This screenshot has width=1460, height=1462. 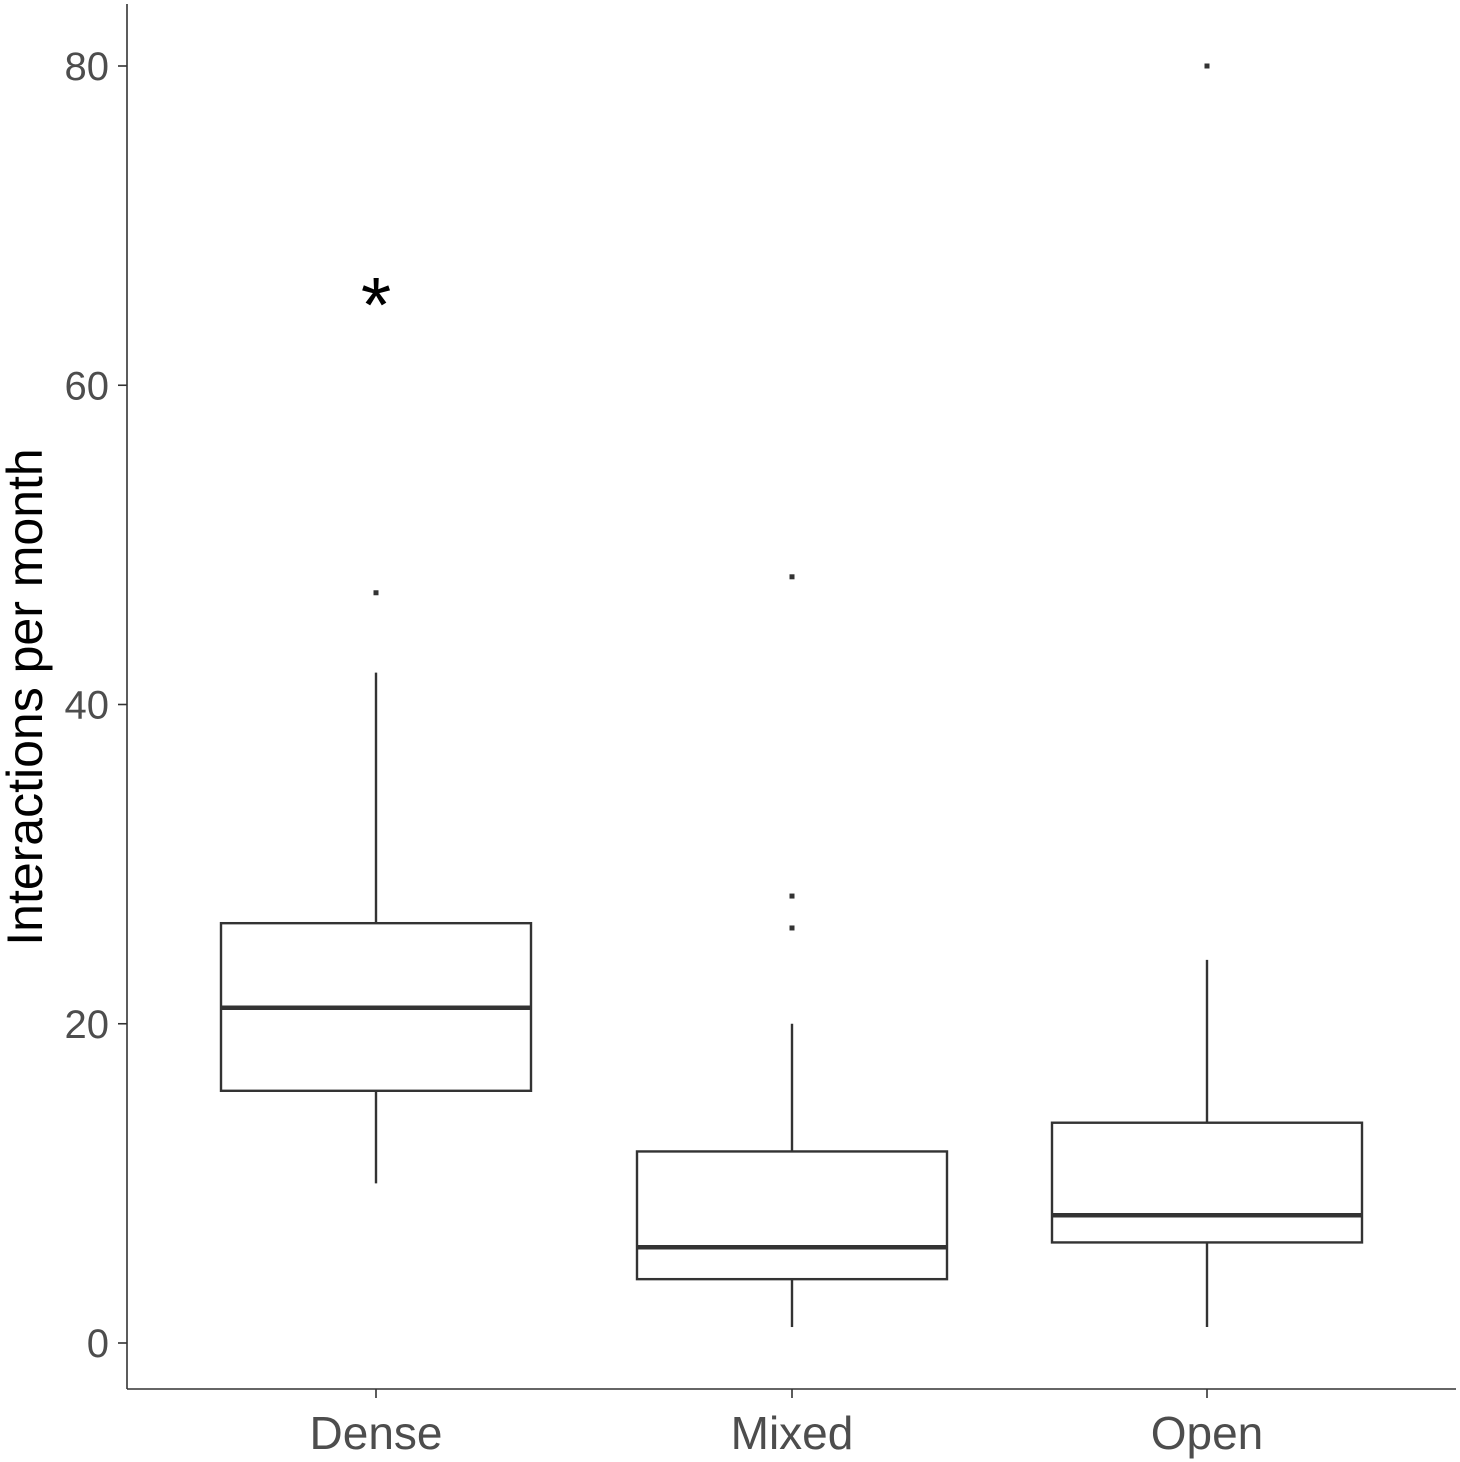 I want to click on x-tick-label: Mixed, so click(x=792, y=1433).